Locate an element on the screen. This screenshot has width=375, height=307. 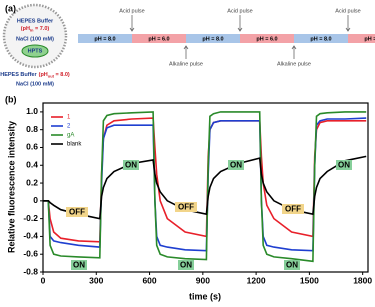
y-tick-label: -0.2 is located at coordinates (30, 218).